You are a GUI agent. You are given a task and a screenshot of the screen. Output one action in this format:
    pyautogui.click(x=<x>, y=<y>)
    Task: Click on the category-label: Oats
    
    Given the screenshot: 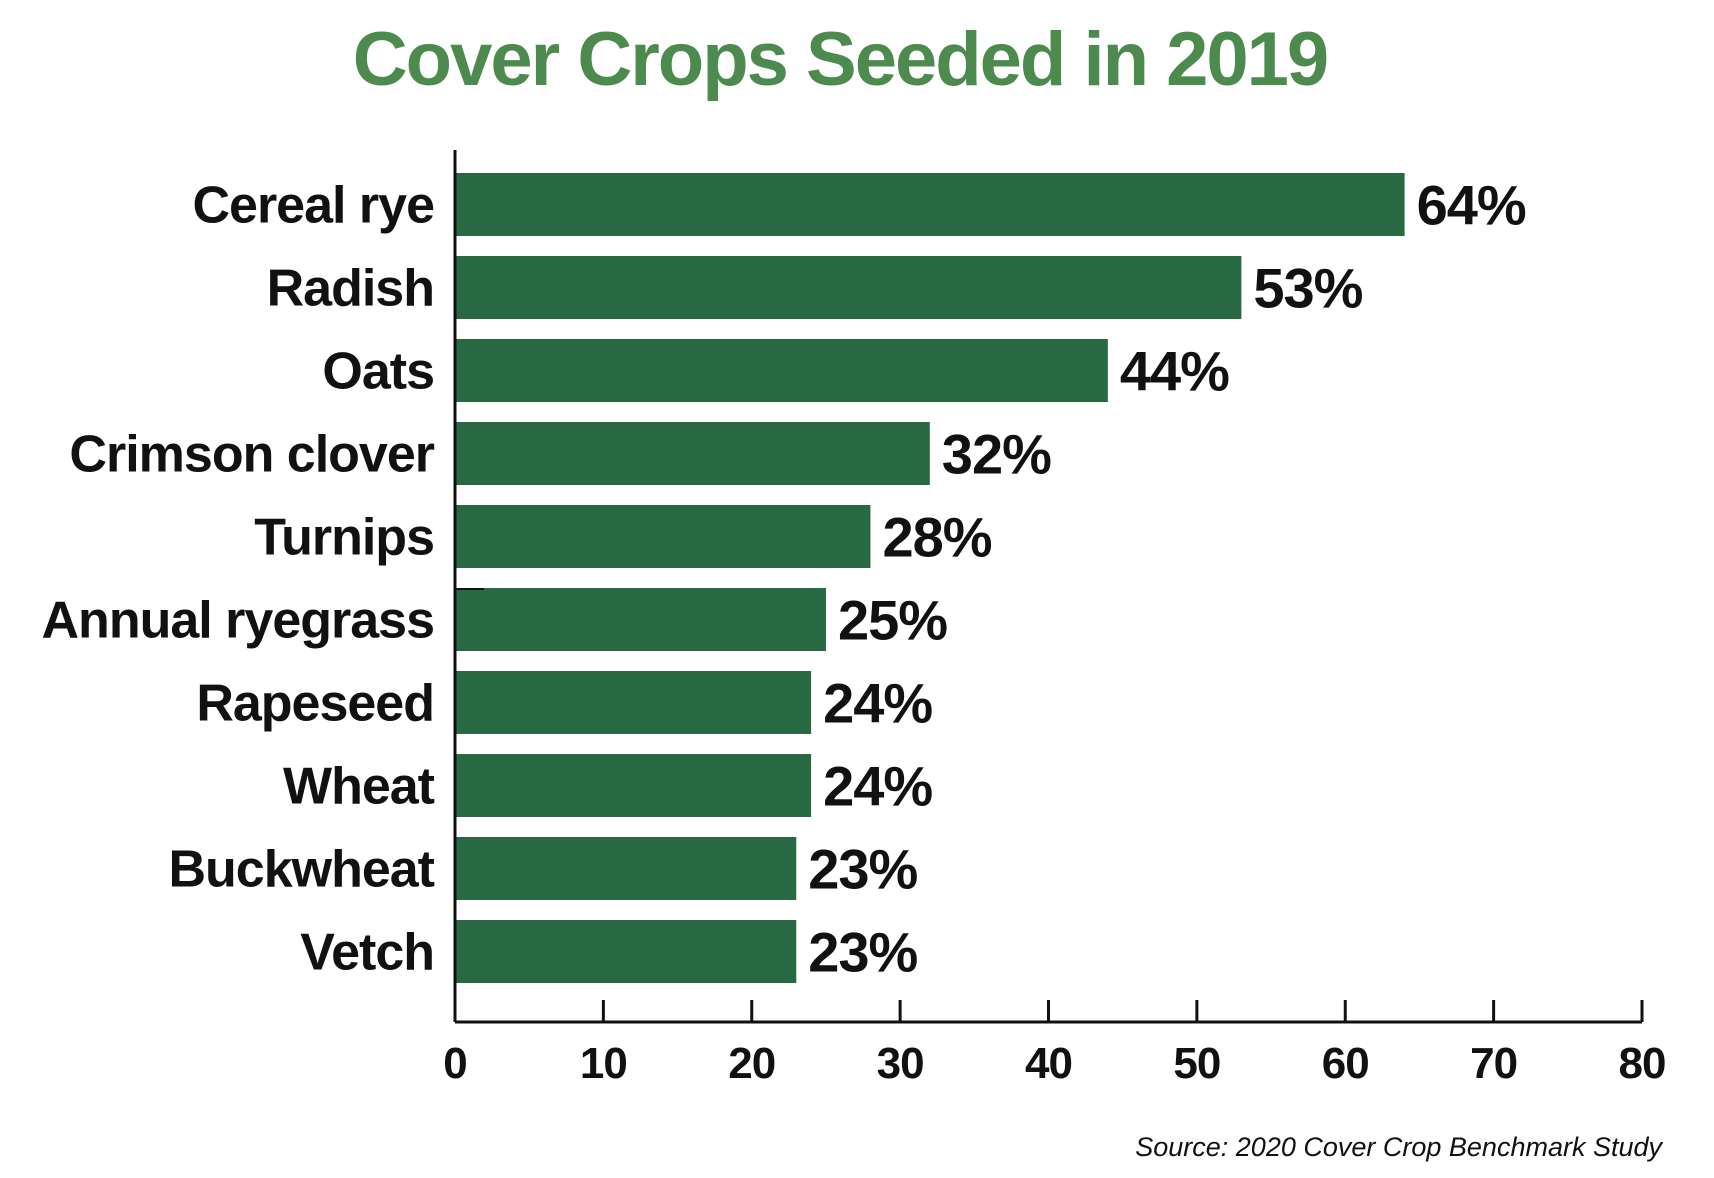 What is the action you would take?
    pyautogui.click(x=378, y=372)
    